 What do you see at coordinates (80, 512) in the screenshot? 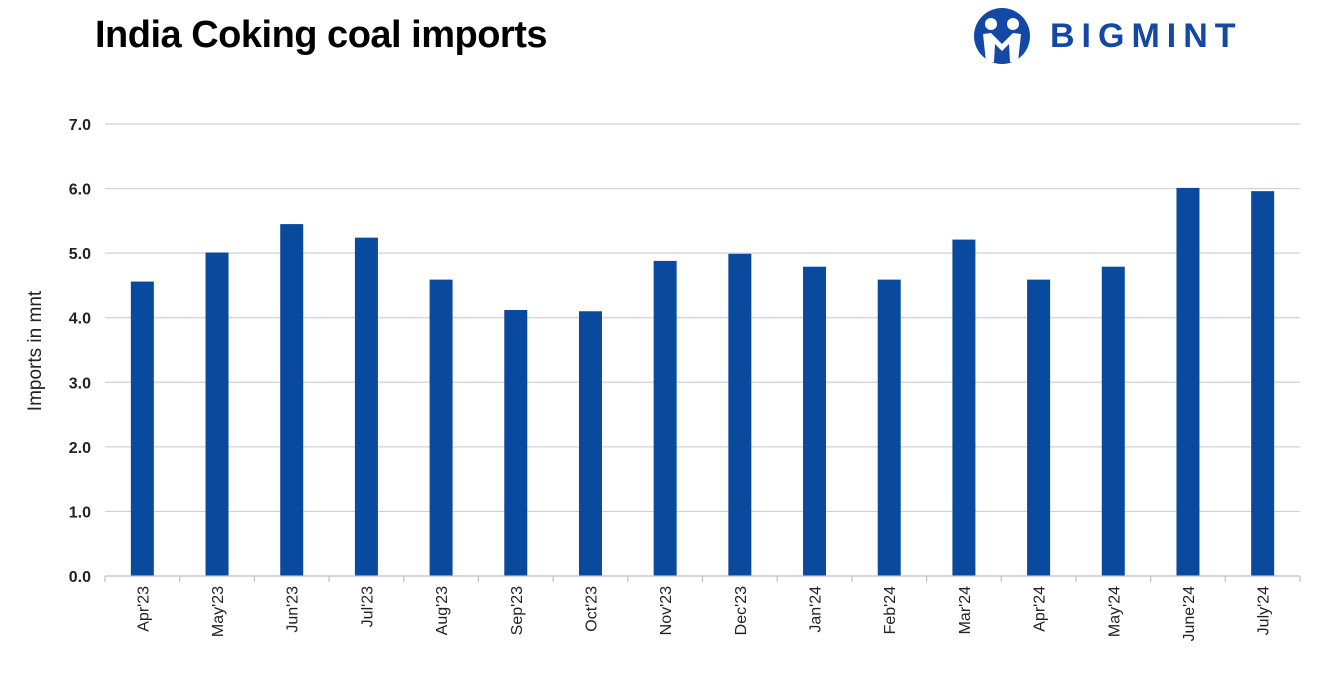
I see `y-tick-label: 1.0` at bounding box center [80, 512].